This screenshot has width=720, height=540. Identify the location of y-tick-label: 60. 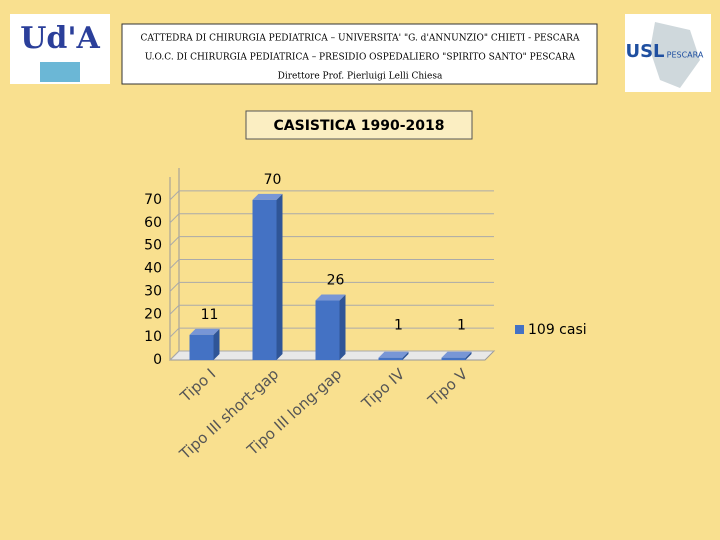
(153, 223).